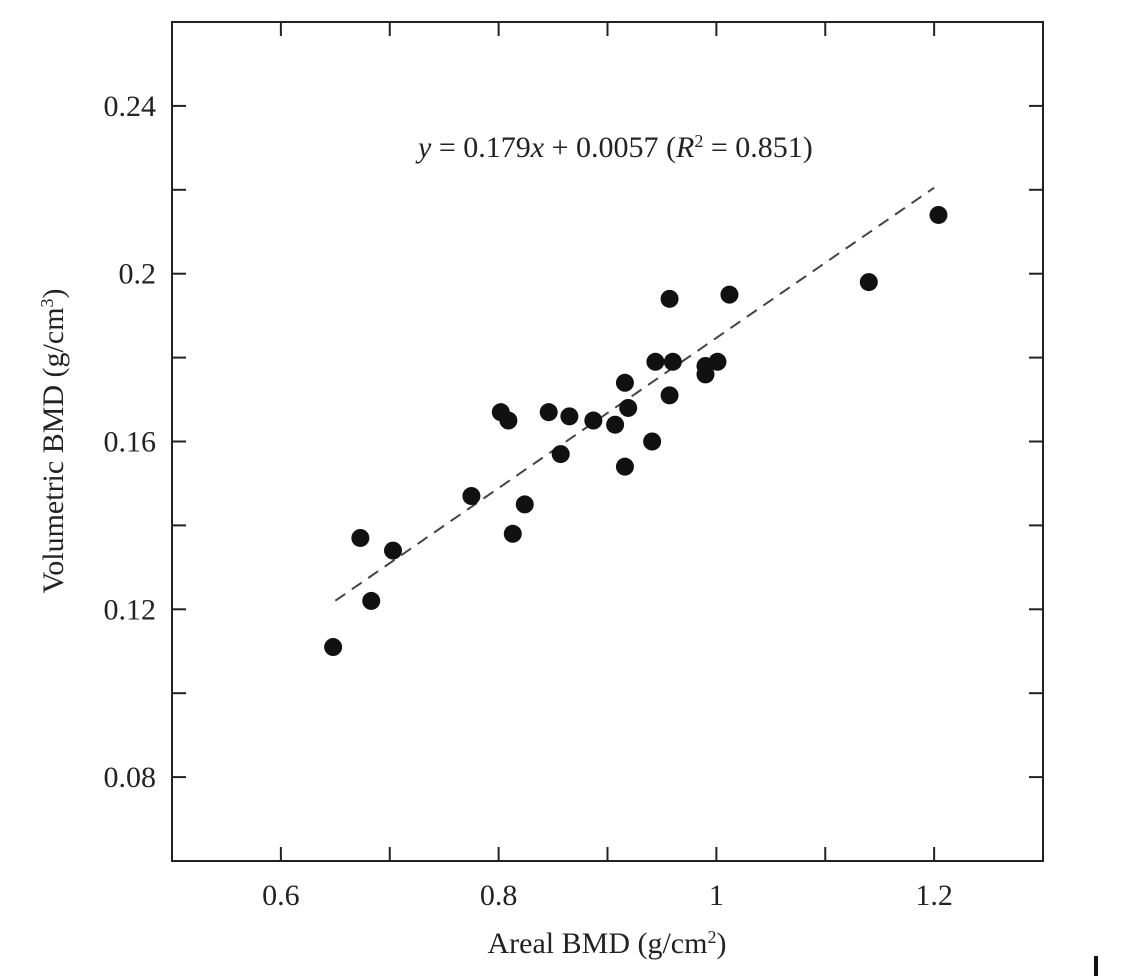  I want to click on x-tick-label: 0.6, so click(281, 895).